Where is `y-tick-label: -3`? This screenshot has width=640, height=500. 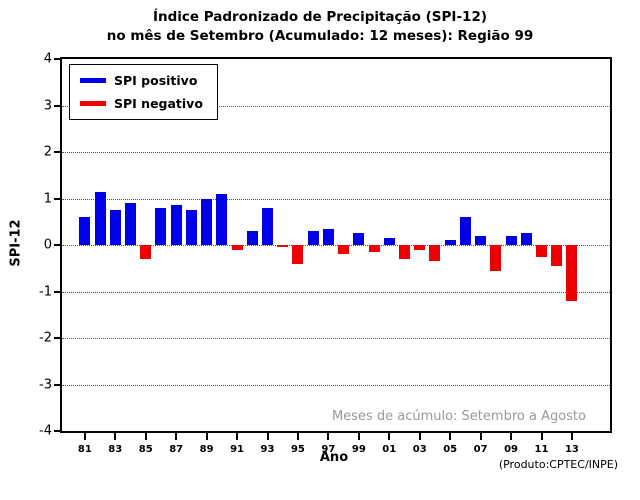 y-tick-label: -3 is located at coordinates (45, 384).